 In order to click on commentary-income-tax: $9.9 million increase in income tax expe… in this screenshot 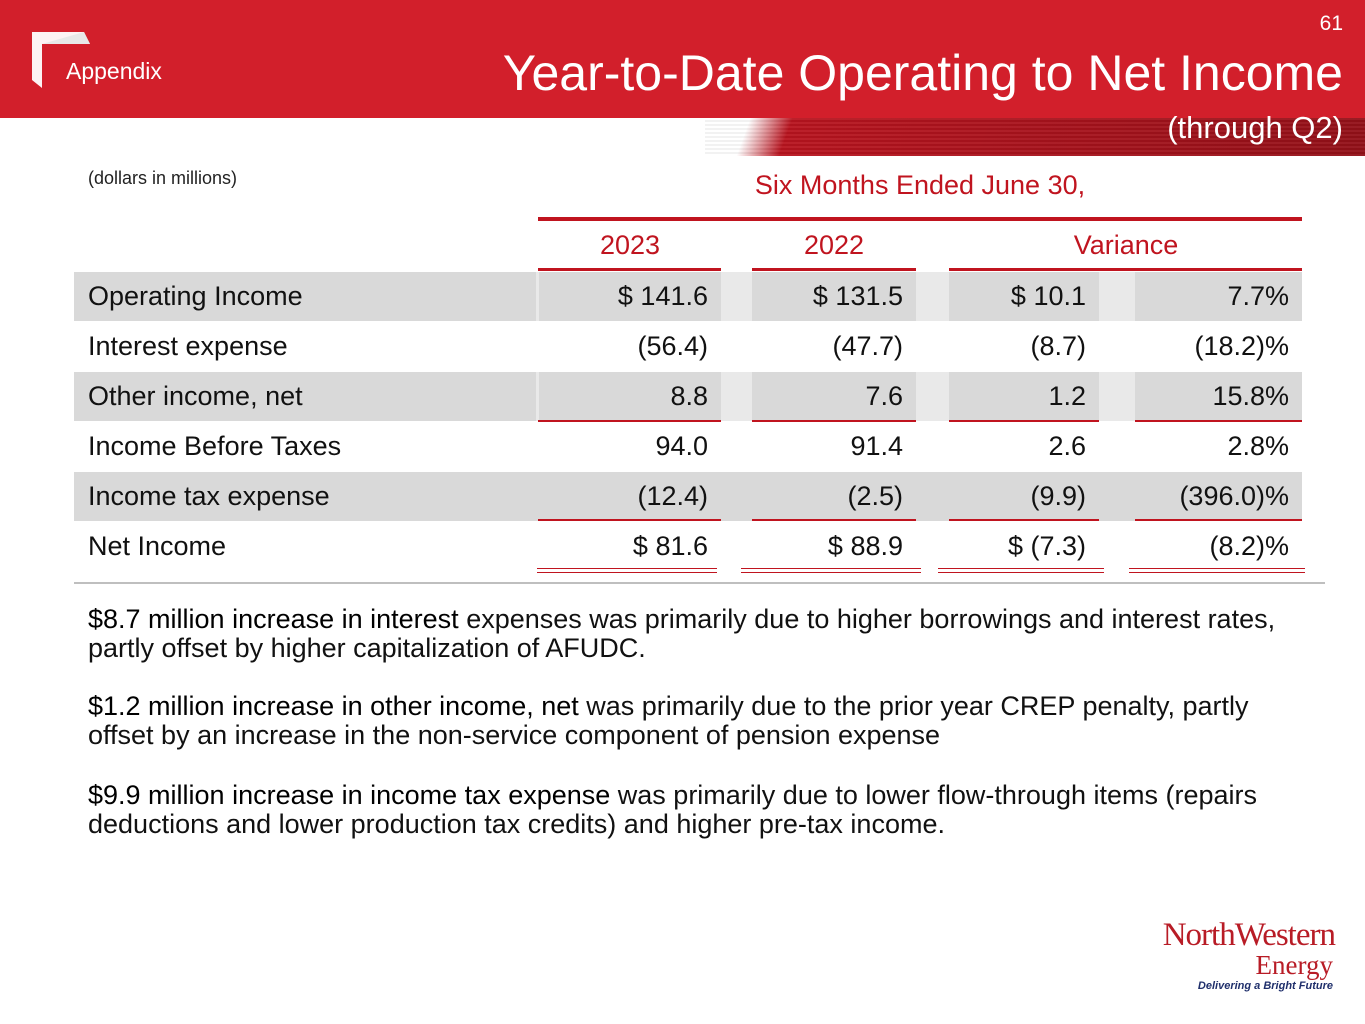, I will do `click(698, 810)`.